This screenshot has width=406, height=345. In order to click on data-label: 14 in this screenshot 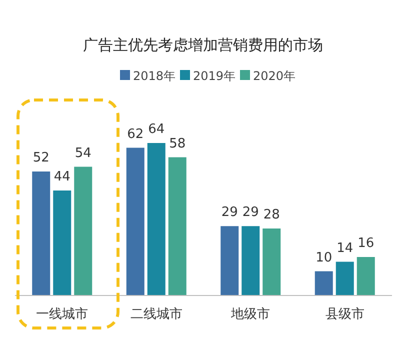, I will do `click(345, 248)`.